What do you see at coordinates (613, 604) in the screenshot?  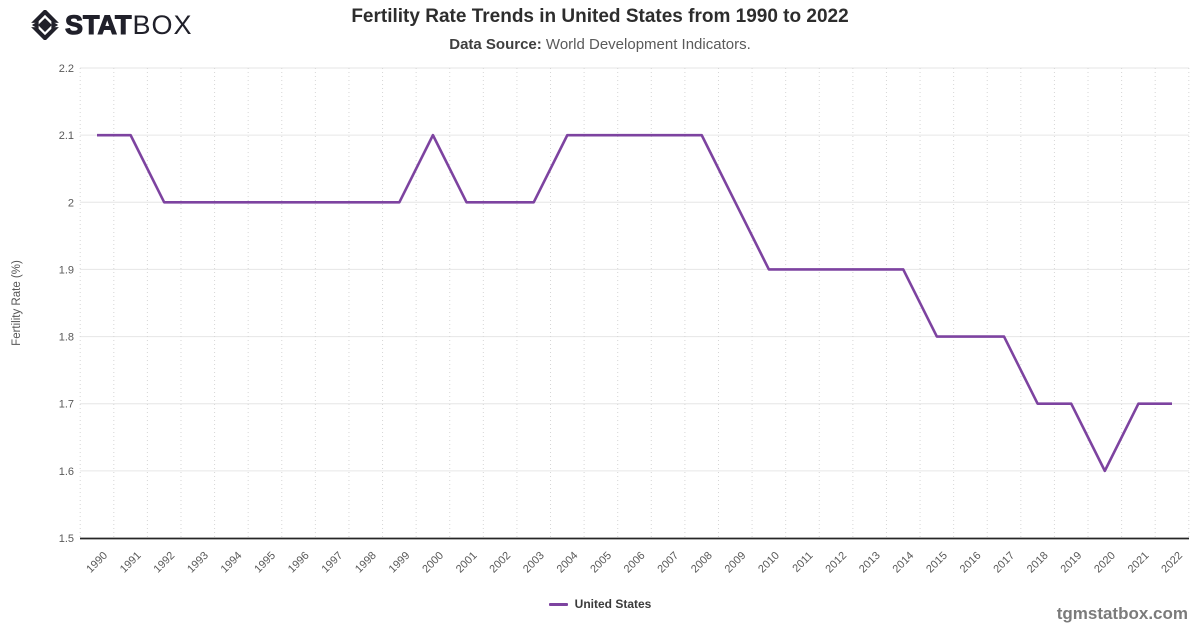 I see `legend-label: United States` at bounding box center [613, 604].